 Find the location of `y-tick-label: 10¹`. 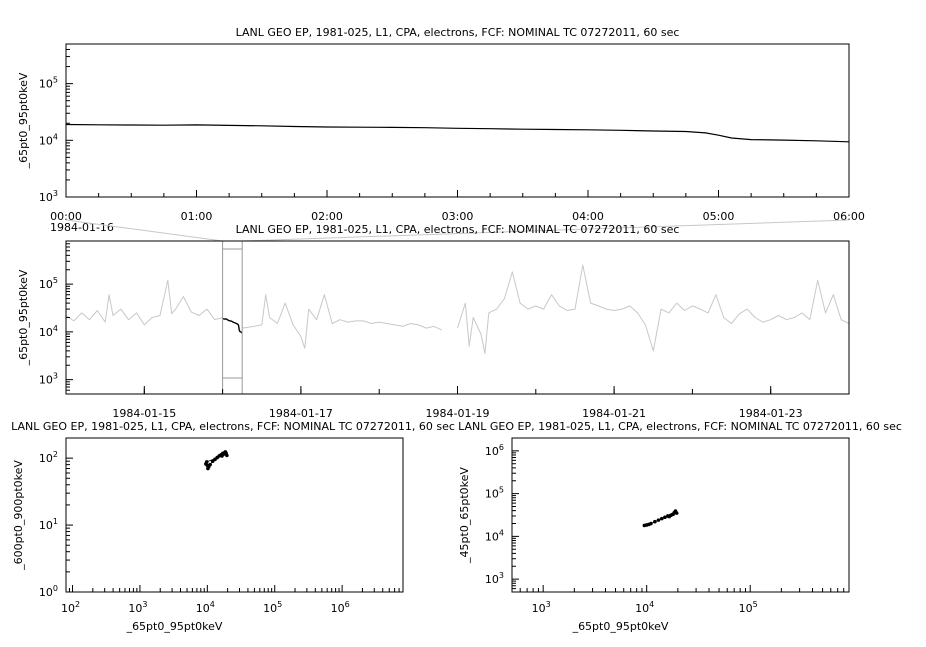

y-tick-label: 10¹ is located at coordinates (48, 524).